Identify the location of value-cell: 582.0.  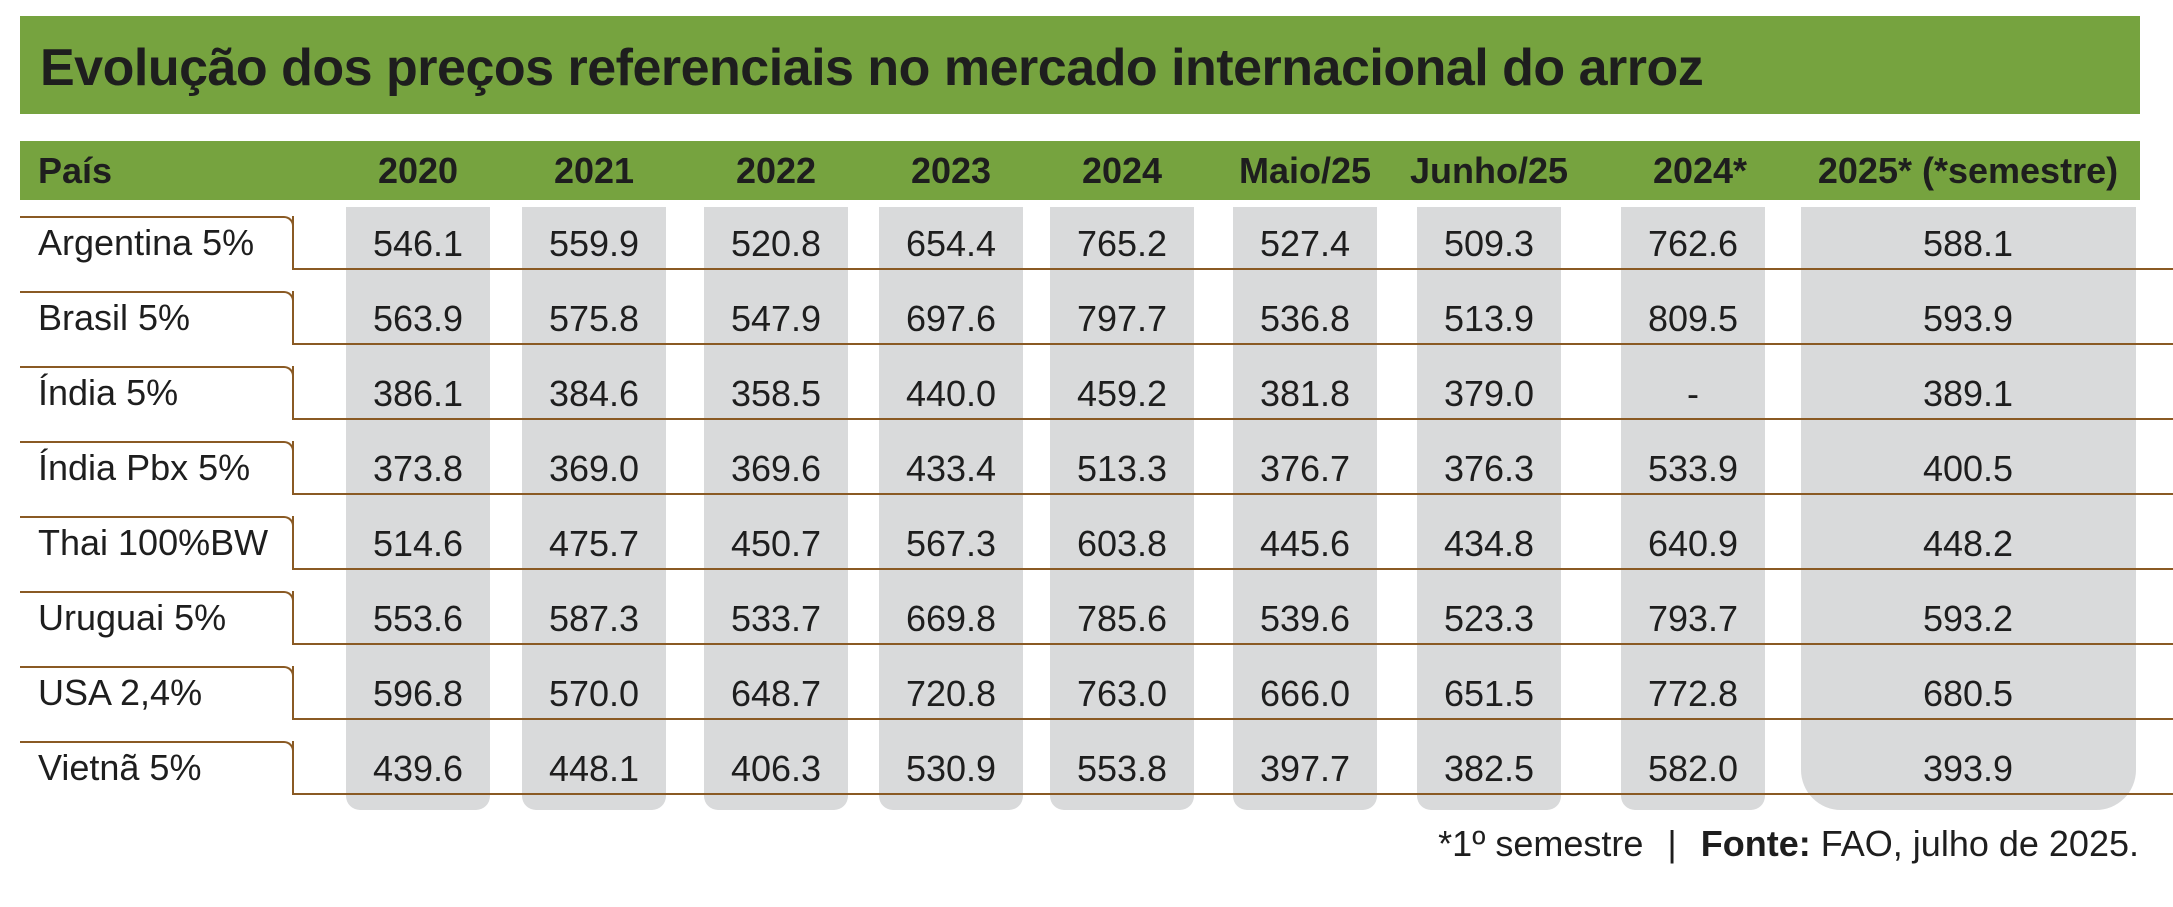
(1693, 768).